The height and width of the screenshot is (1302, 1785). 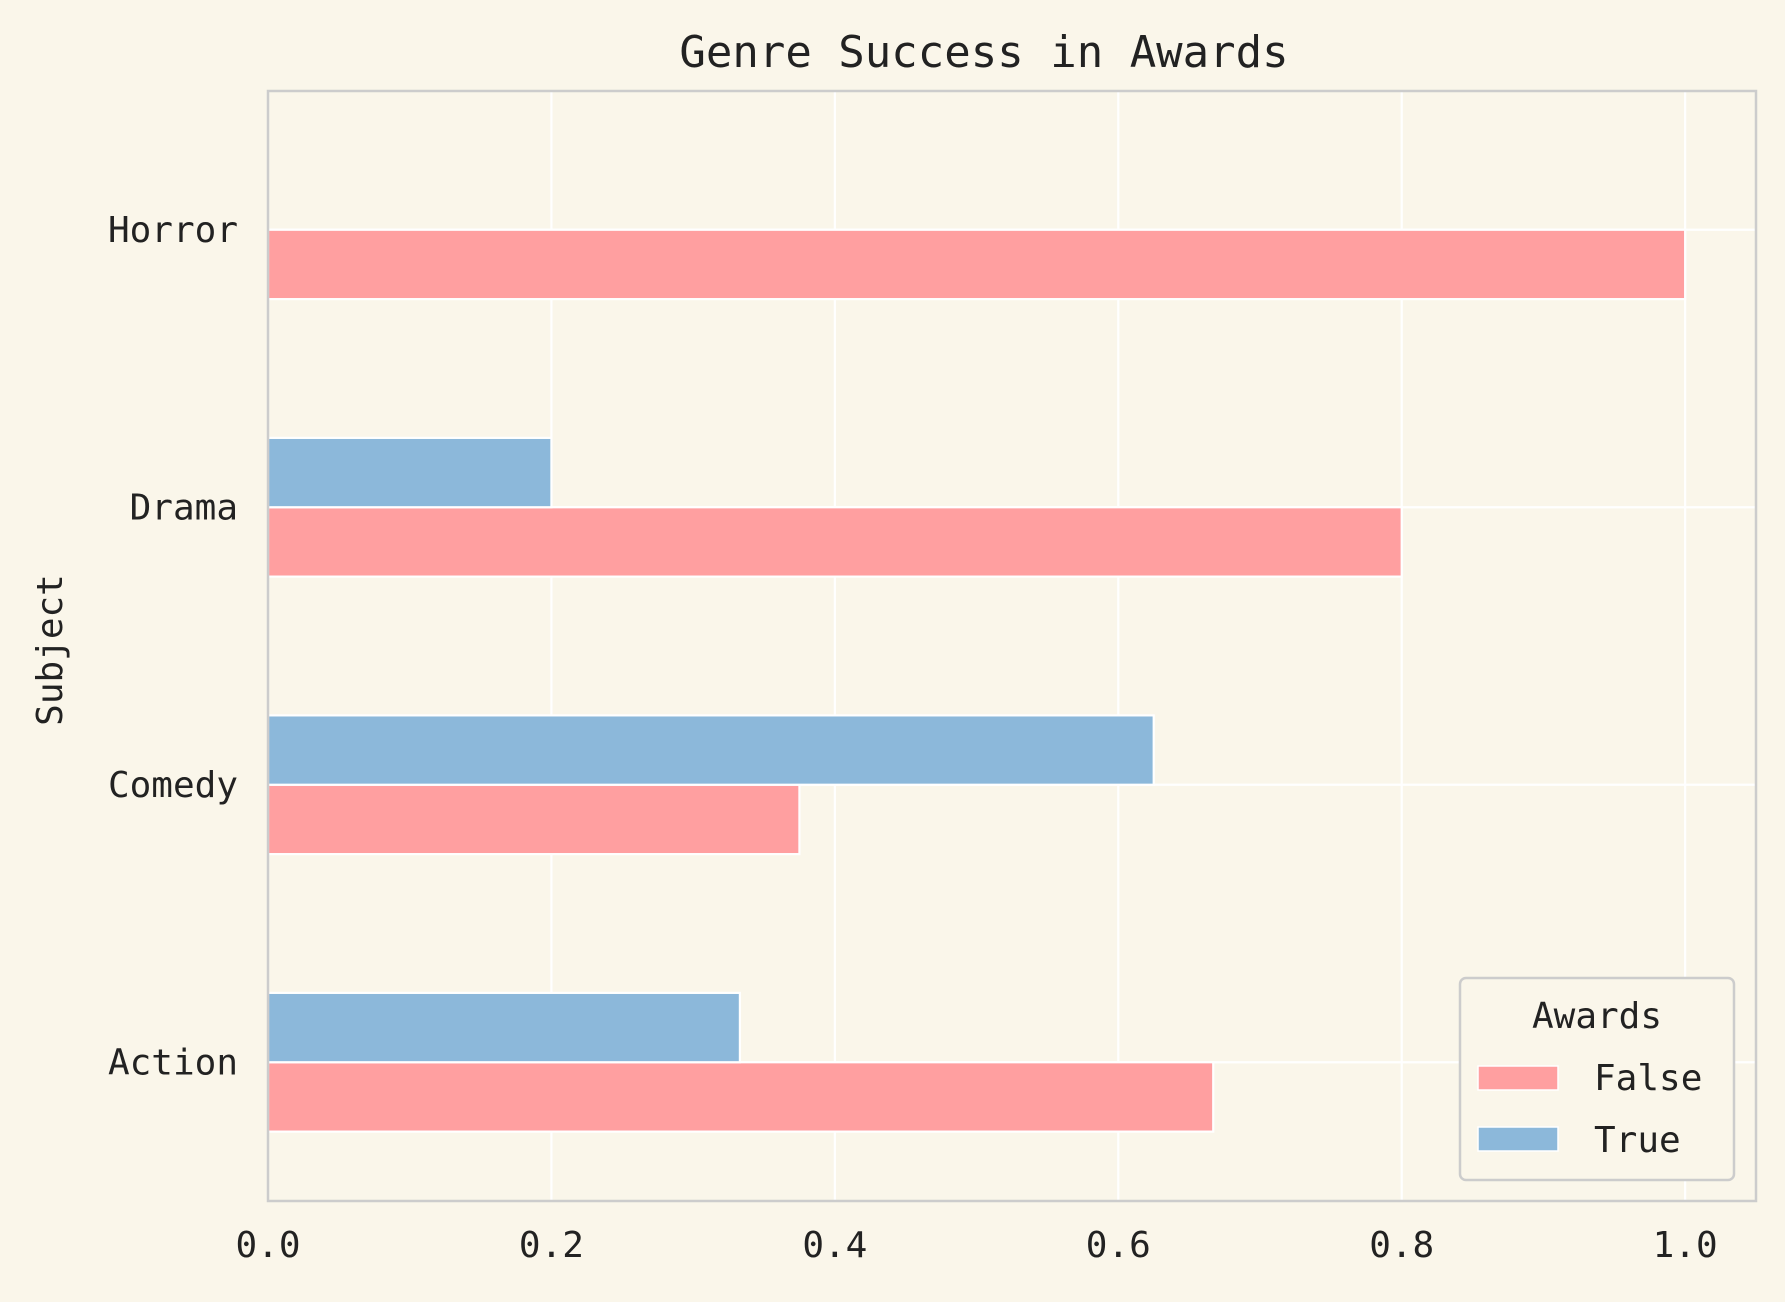 I want to click on bar-true-comedy, so click(x=710, y=750).